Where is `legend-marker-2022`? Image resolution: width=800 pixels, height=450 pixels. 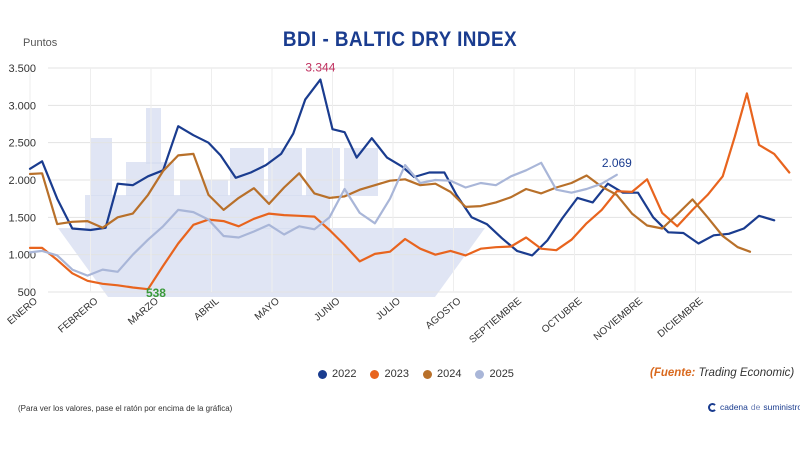 legend-marker-2022 is located at coordinates (322, 374).